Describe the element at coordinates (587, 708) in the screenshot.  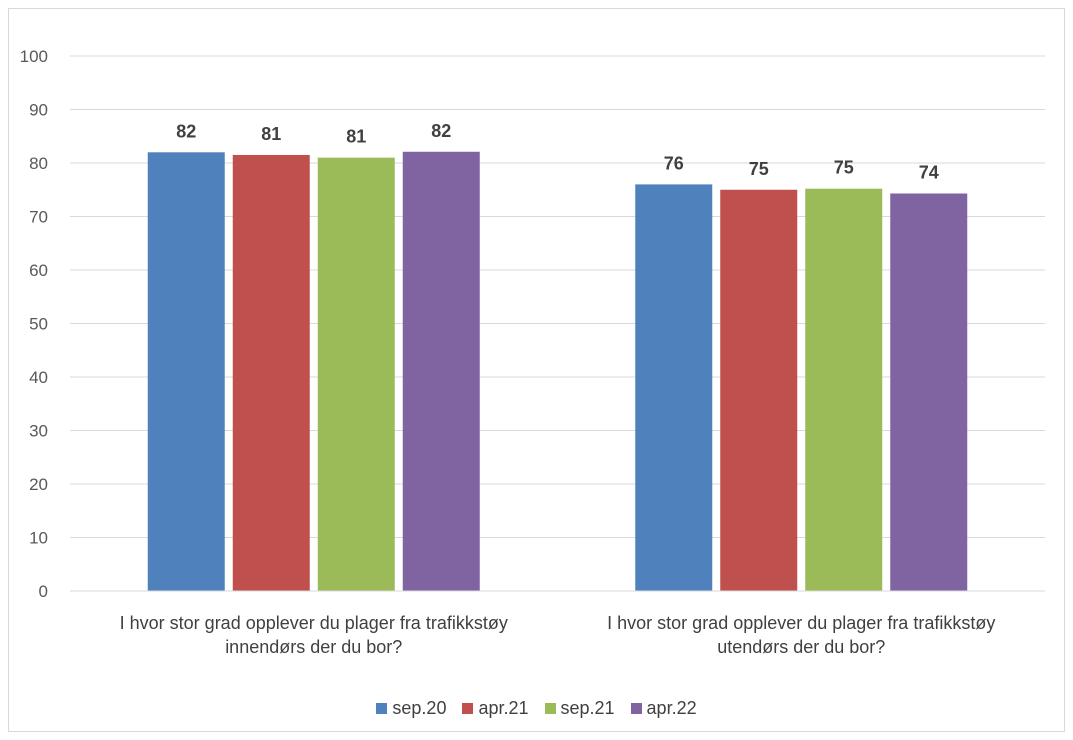
I see `legend-label: sep.21` at that location.